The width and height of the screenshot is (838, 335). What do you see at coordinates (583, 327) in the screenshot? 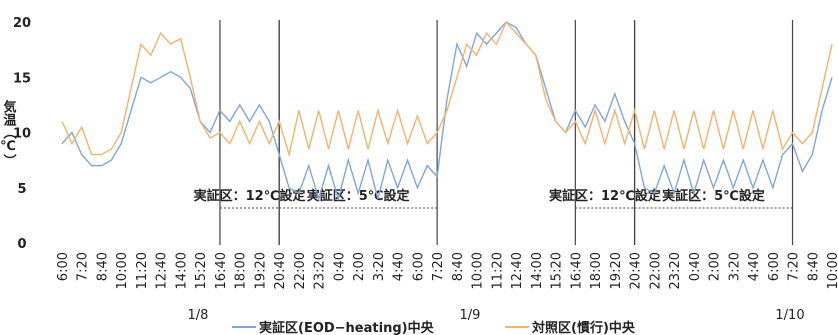
I see `legend-label: 対照区(慣行)中央` at bounding box center [583, 327].